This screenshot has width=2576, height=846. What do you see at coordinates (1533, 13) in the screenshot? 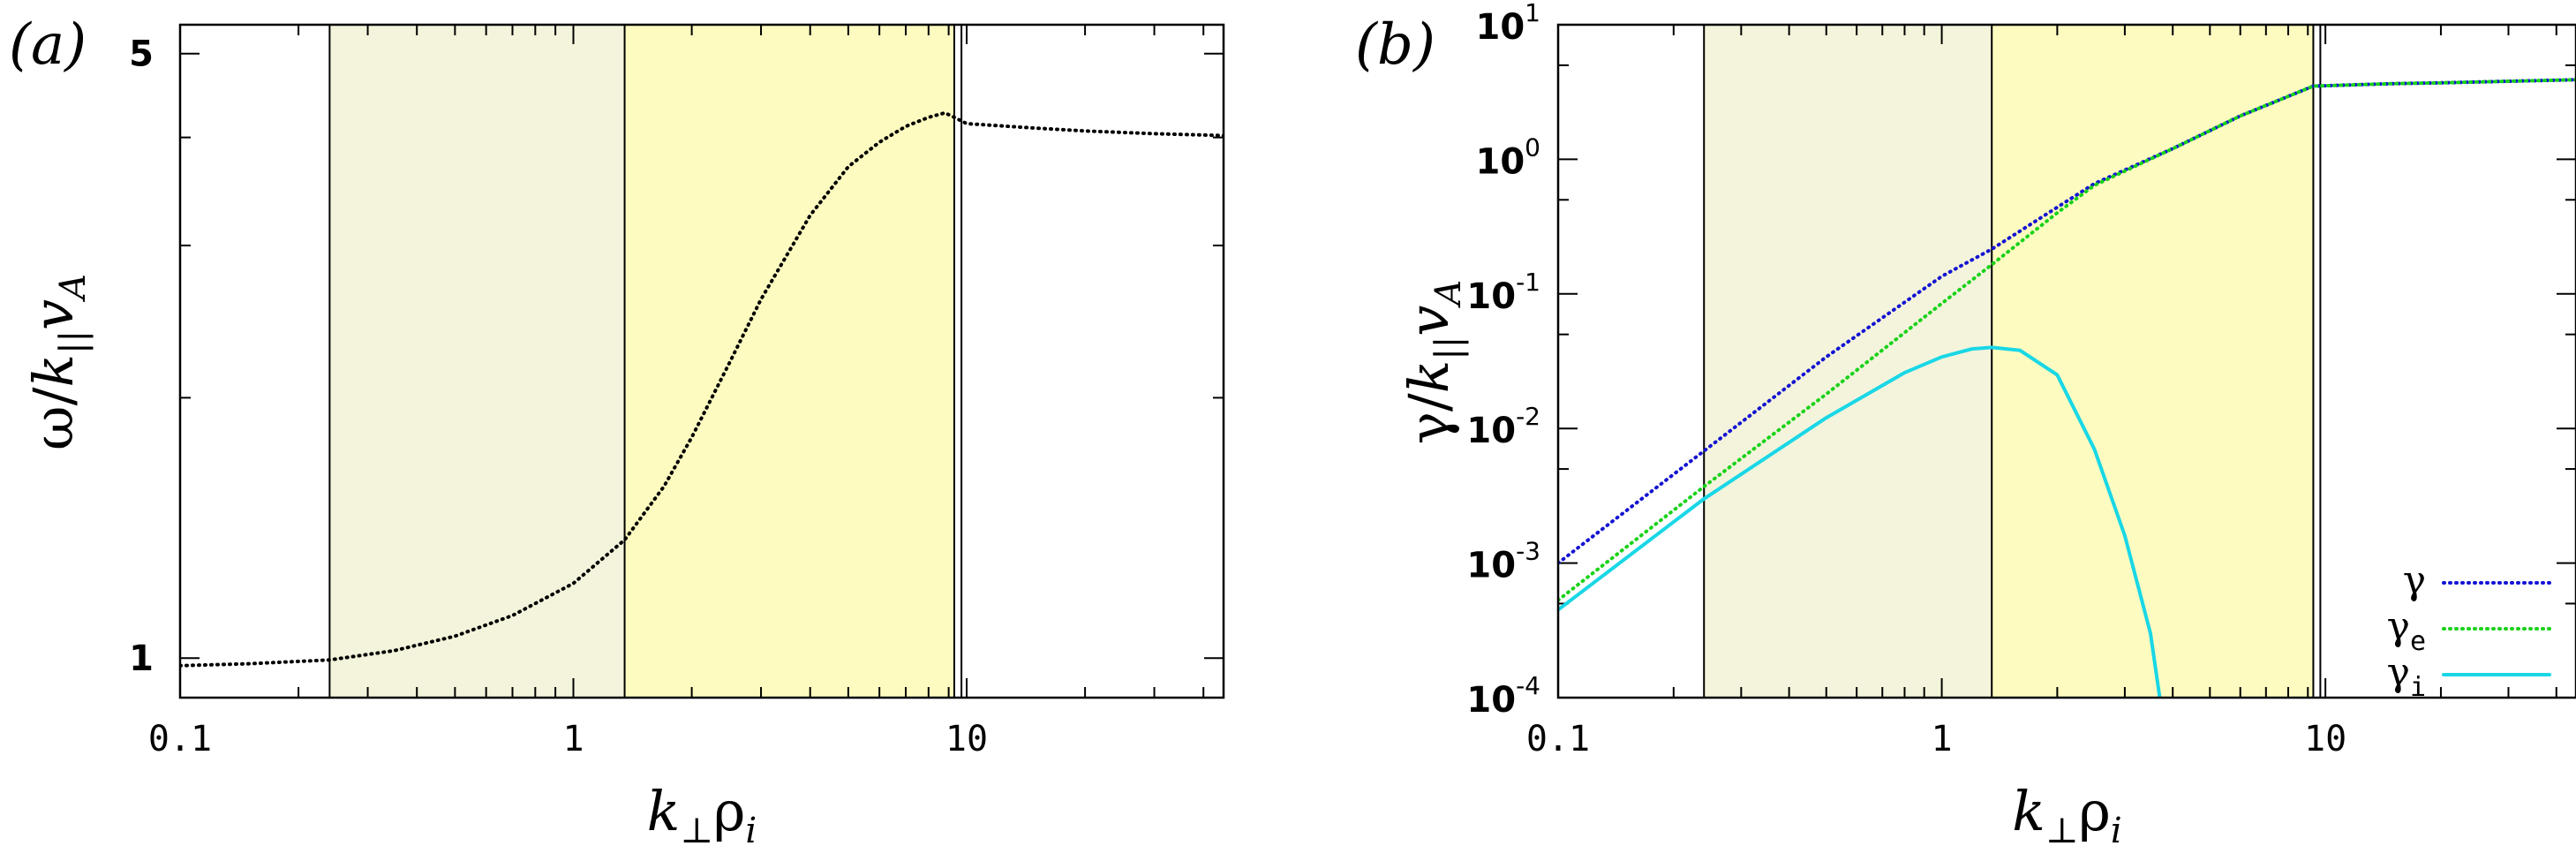
I see `y-tick-exponent: 1` at bounding box center [1533, 13].